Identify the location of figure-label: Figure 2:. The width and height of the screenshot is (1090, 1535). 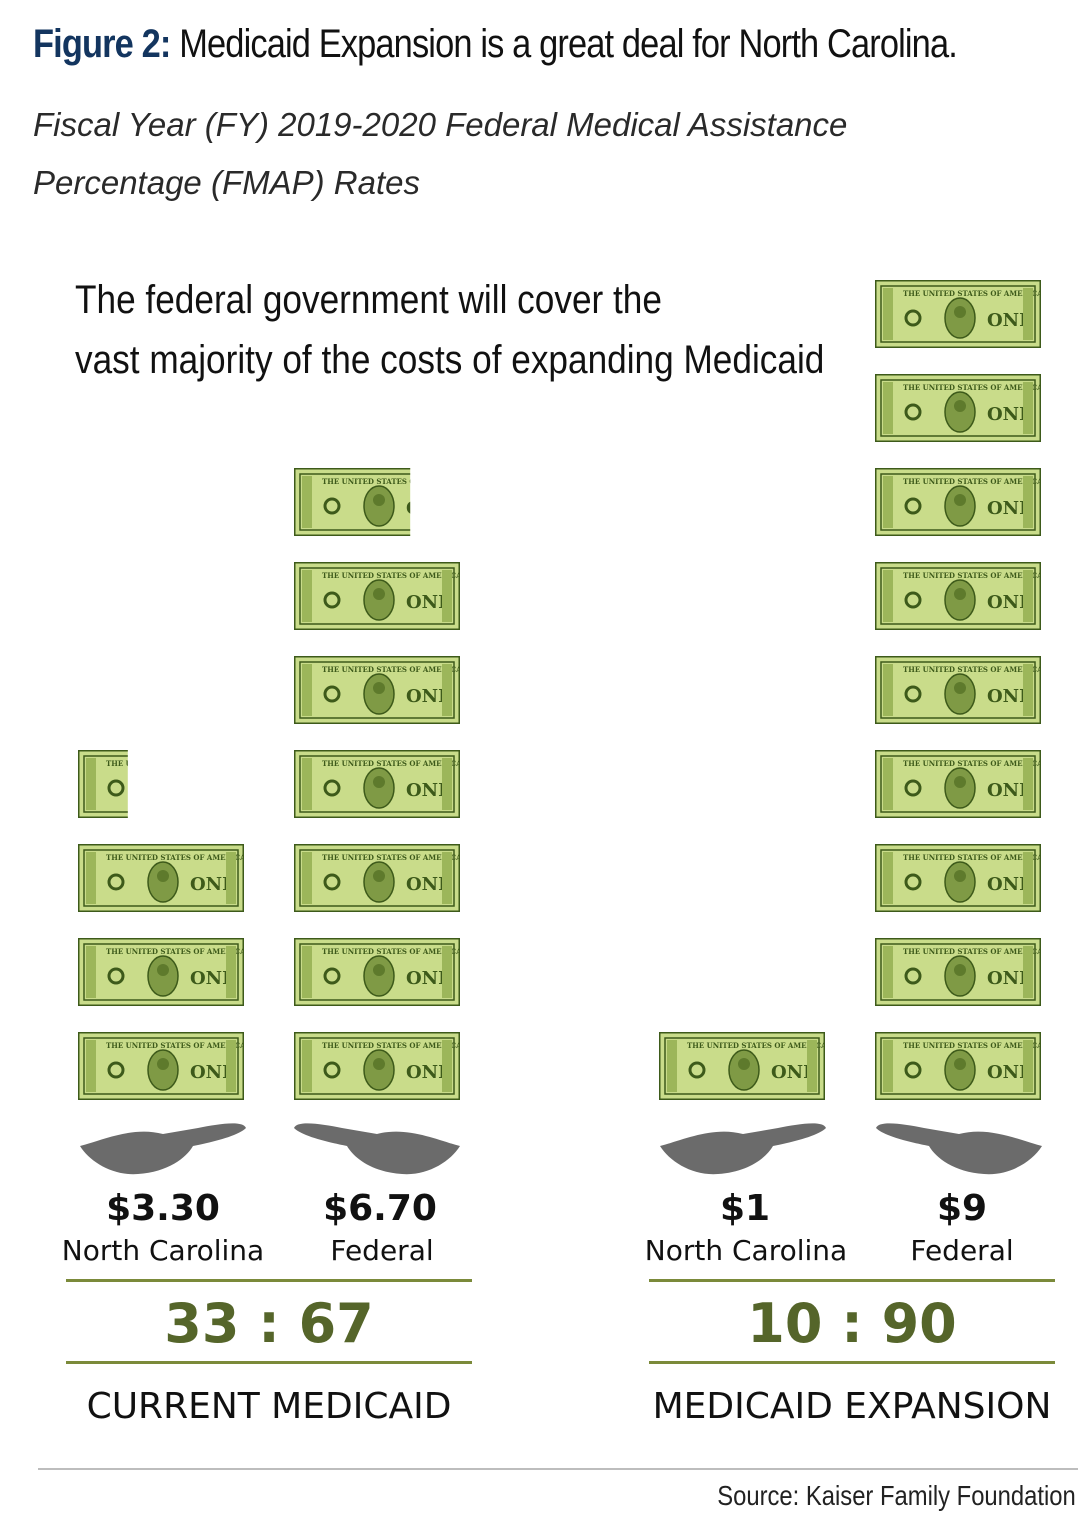
(102, 44).